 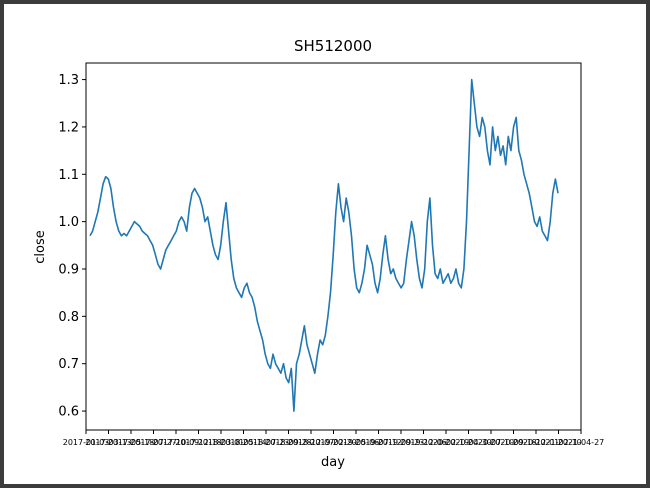 What do you see at coordinates (198, 442) in the screenshot?
I see `x-tick-label: 2017-12-18` at bounding box center [198, 442].